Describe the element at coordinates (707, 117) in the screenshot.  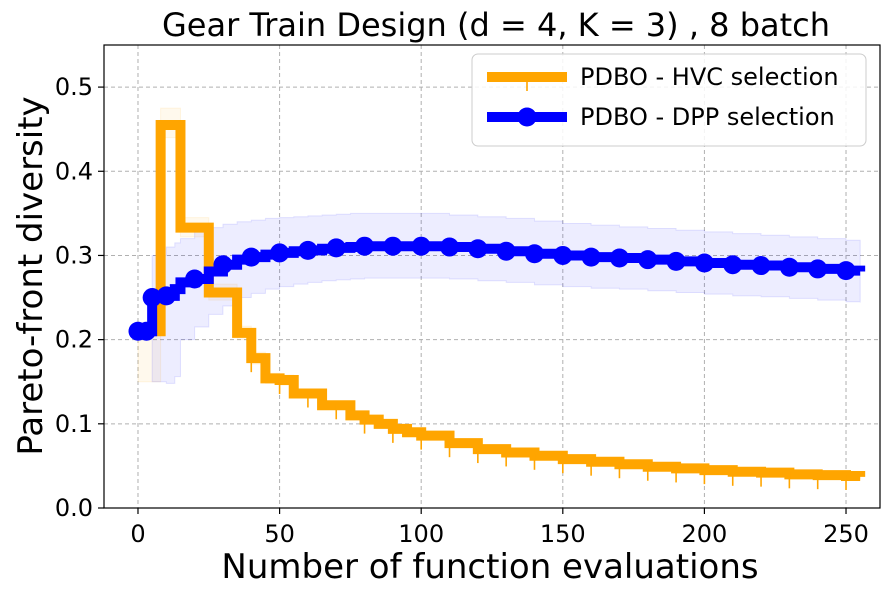
I see `legend-label: PDBO - DPP selection` at that location.